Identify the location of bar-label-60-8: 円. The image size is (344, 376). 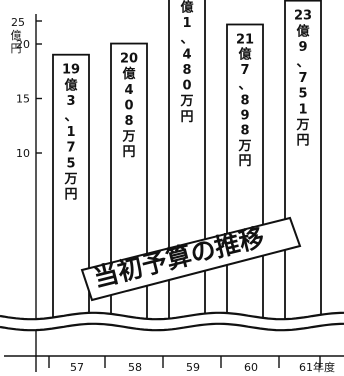
(244, 161).